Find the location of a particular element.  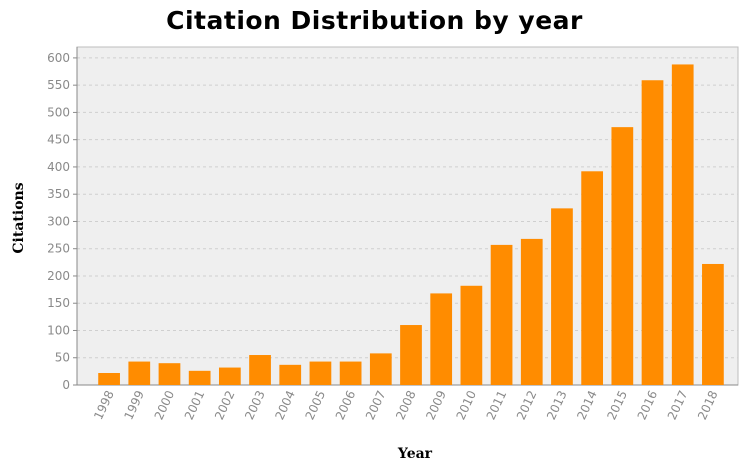

x-tick-label: 2015 is located at coordinates (617, 405).